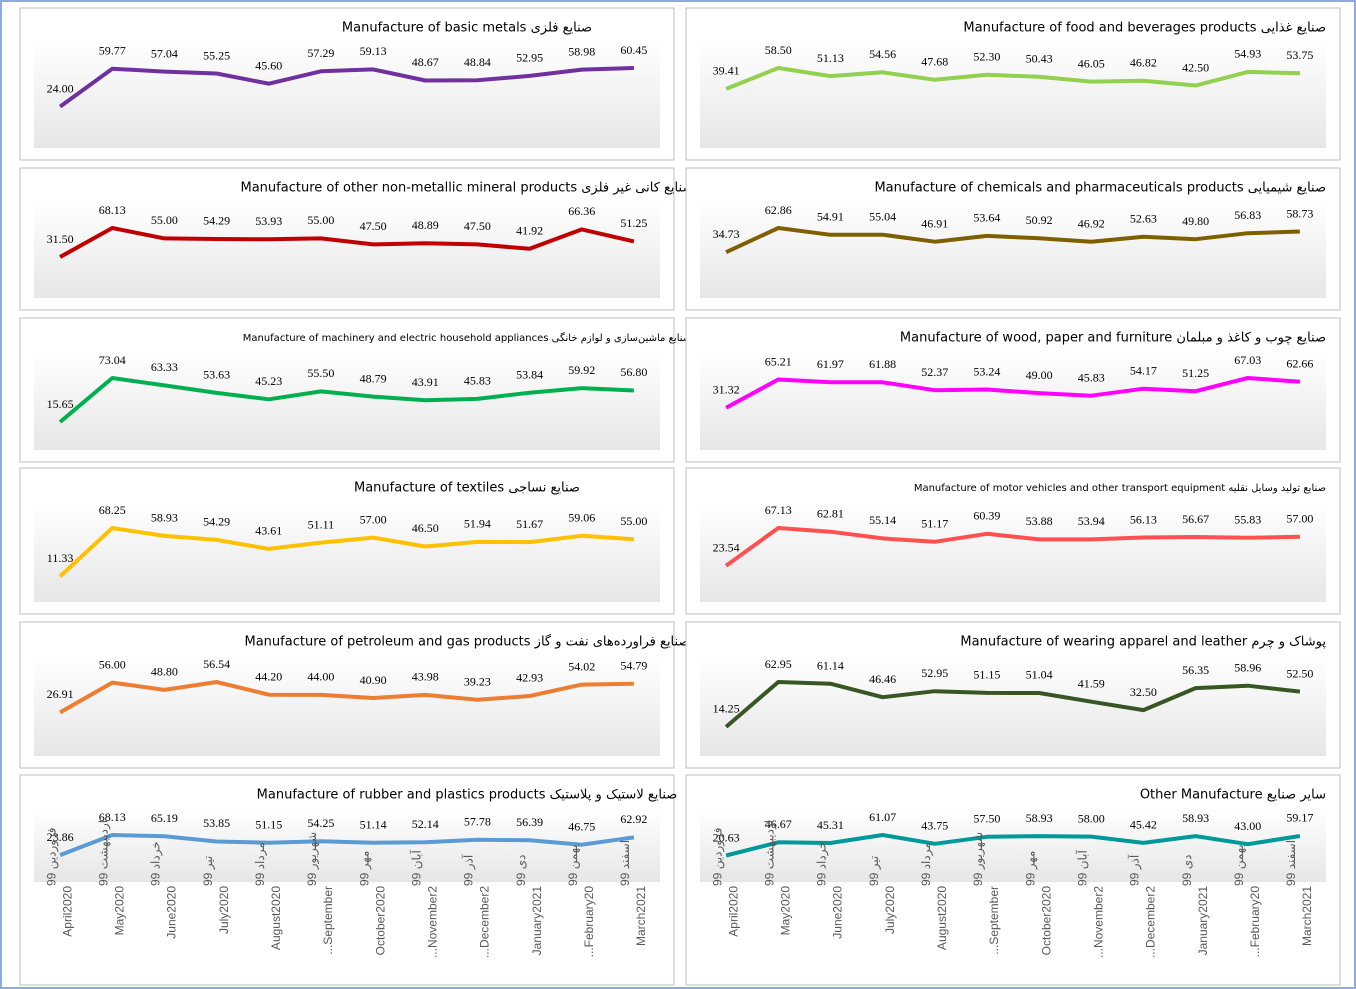 This screenshot has width=1356, height=989. I want to click on value-label: 62.92, so click(633, 819).